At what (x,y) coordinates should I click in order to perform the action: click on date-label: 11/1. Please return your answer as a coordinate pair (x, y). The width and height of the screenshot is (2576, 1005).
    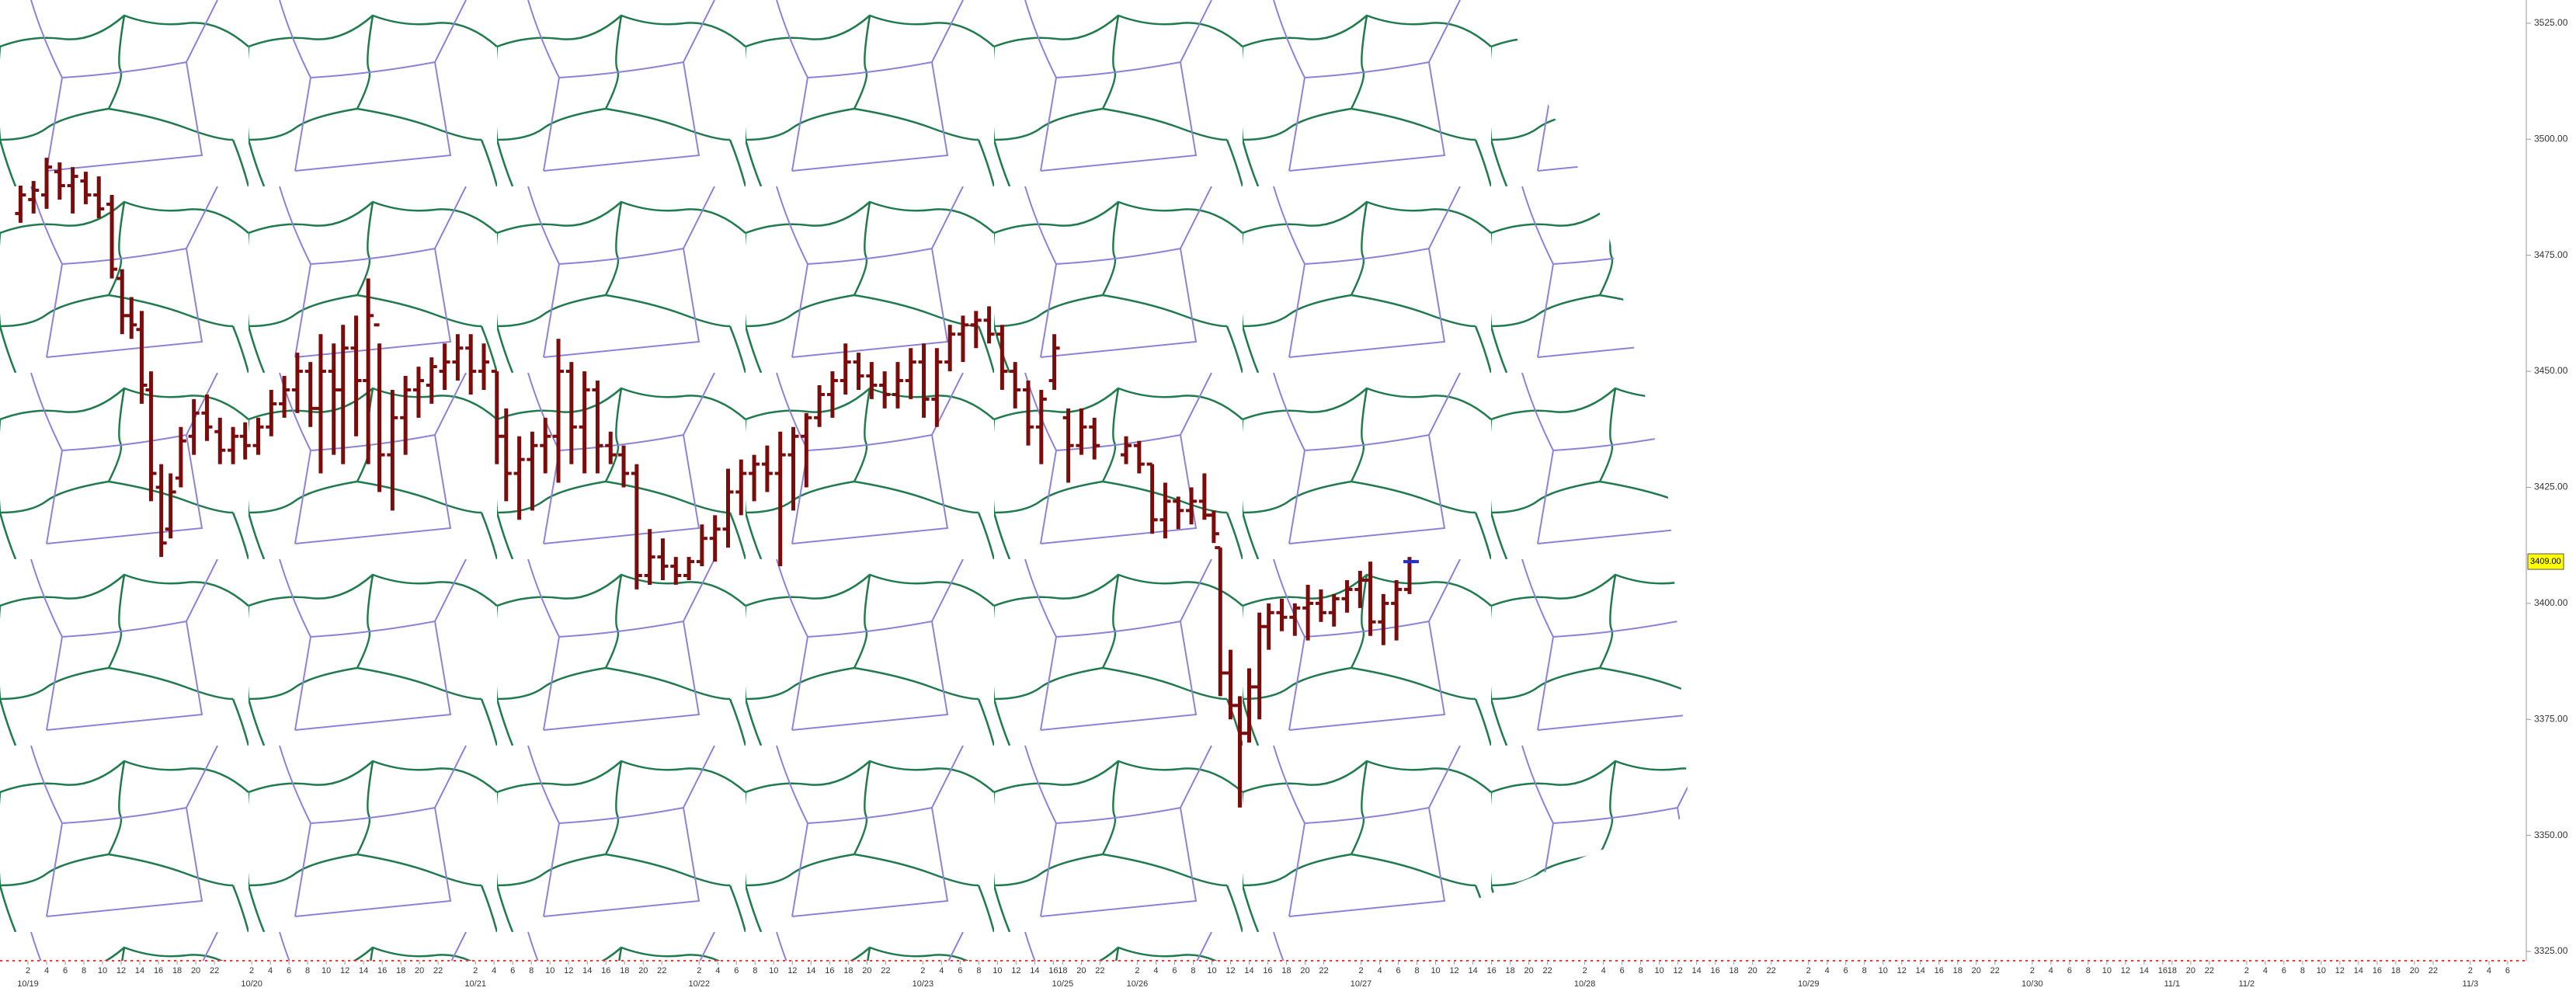
    Looking at the image, I should click on (2172, 984).